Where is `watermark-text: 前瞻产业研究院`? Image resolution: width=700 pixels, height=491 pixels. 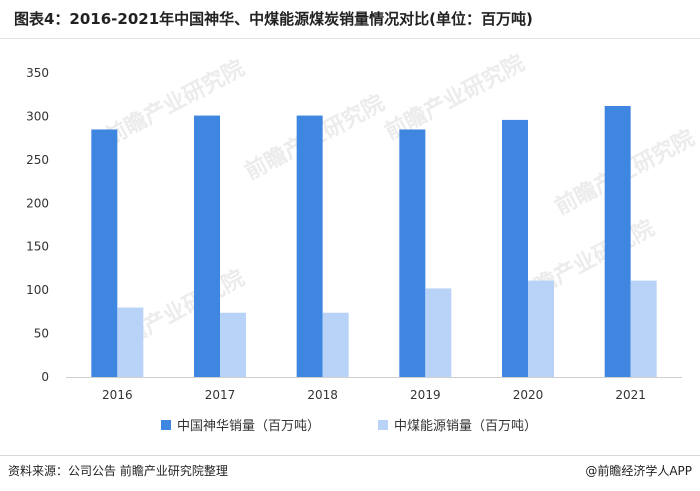 watermark-text: 前瞻产业研究院 is located at coordinates (175, 102).